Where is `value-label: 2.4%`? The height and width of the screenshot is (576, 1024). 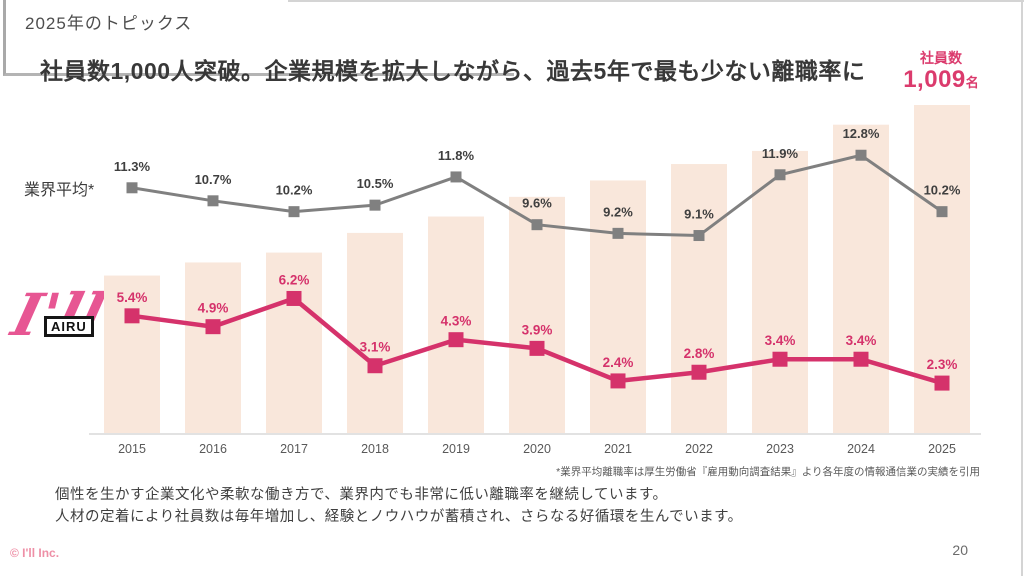 value-label: 2.4% is located at coordinates (618, 362).